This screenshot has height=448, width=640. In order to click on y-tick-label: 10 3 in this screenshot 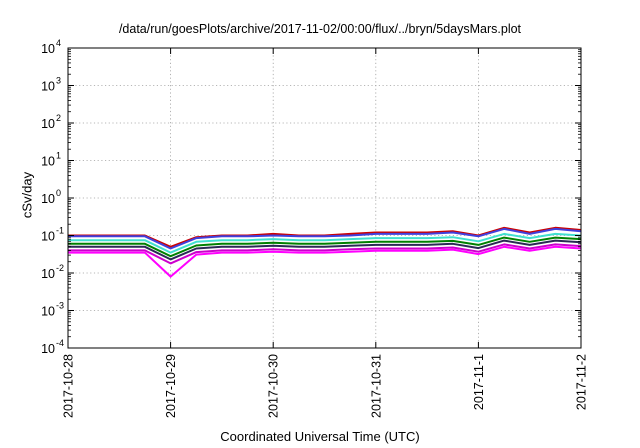, I will do `click(51, 85)`.